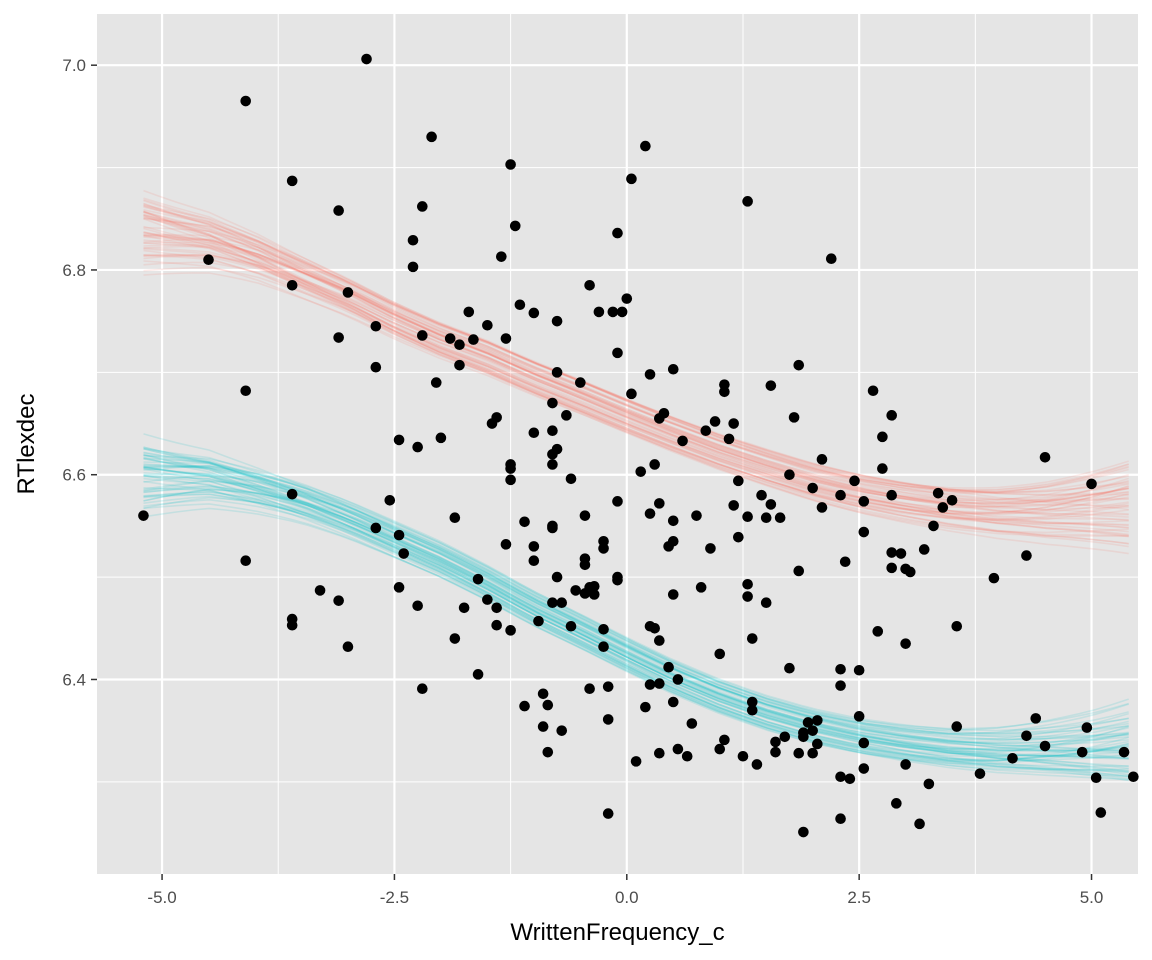 The image size is (1152, 960). What do you see at coordinates (74, 475) in the screenshot?
I see `y-tick-label: 6.6` at bounding box center [74, 475].